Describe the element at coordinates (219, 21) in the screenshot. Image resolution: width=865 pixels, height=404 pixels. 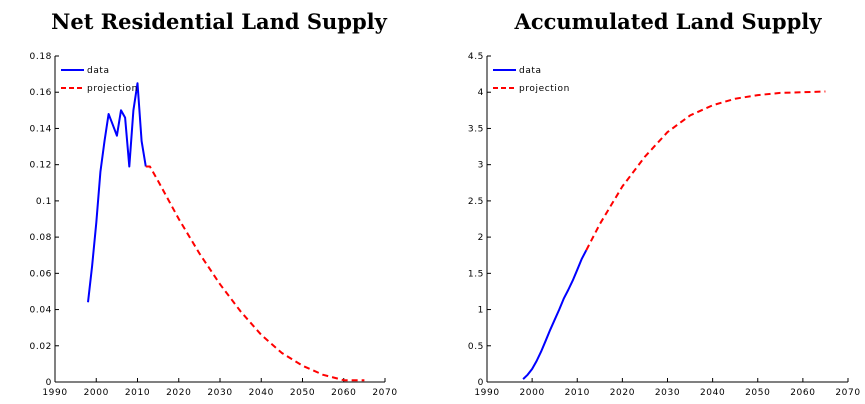
I see `chart-title: Net Residential Land Supply` at that location.